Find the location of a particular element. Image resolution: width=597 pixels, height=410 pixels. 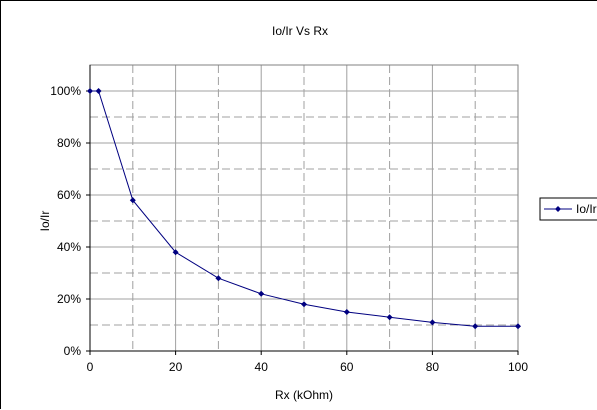

y-tick-label: 0% is located at coordinates (73, 351).